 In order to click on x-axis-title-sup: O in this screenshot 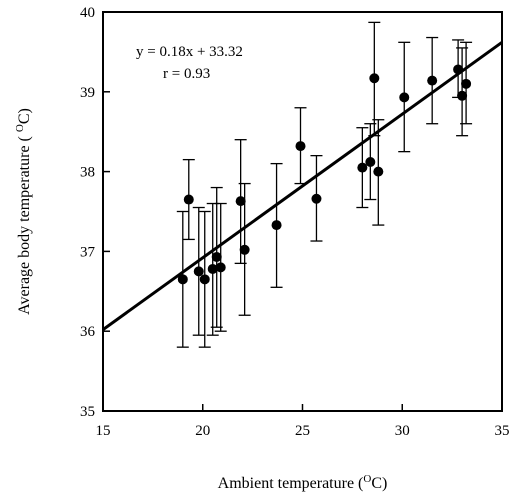, I will do `click(367, 479)`.